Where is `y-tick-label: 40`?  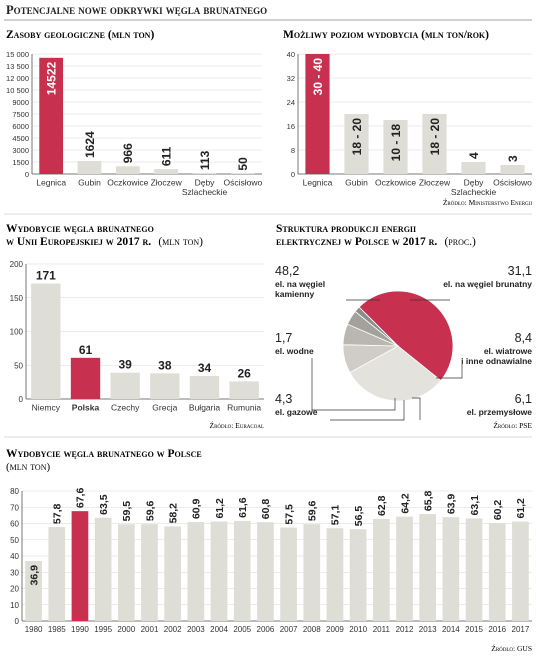 y-tick-label: 40 is located at coordinates (14, 556).